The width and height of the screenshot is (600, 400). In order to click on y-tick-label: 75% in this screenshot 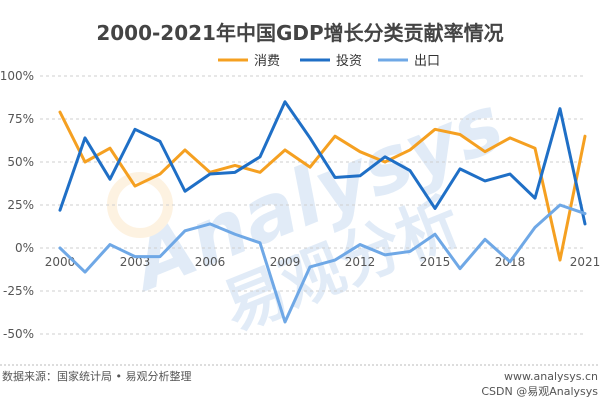, I will do `click(20, 119)`.